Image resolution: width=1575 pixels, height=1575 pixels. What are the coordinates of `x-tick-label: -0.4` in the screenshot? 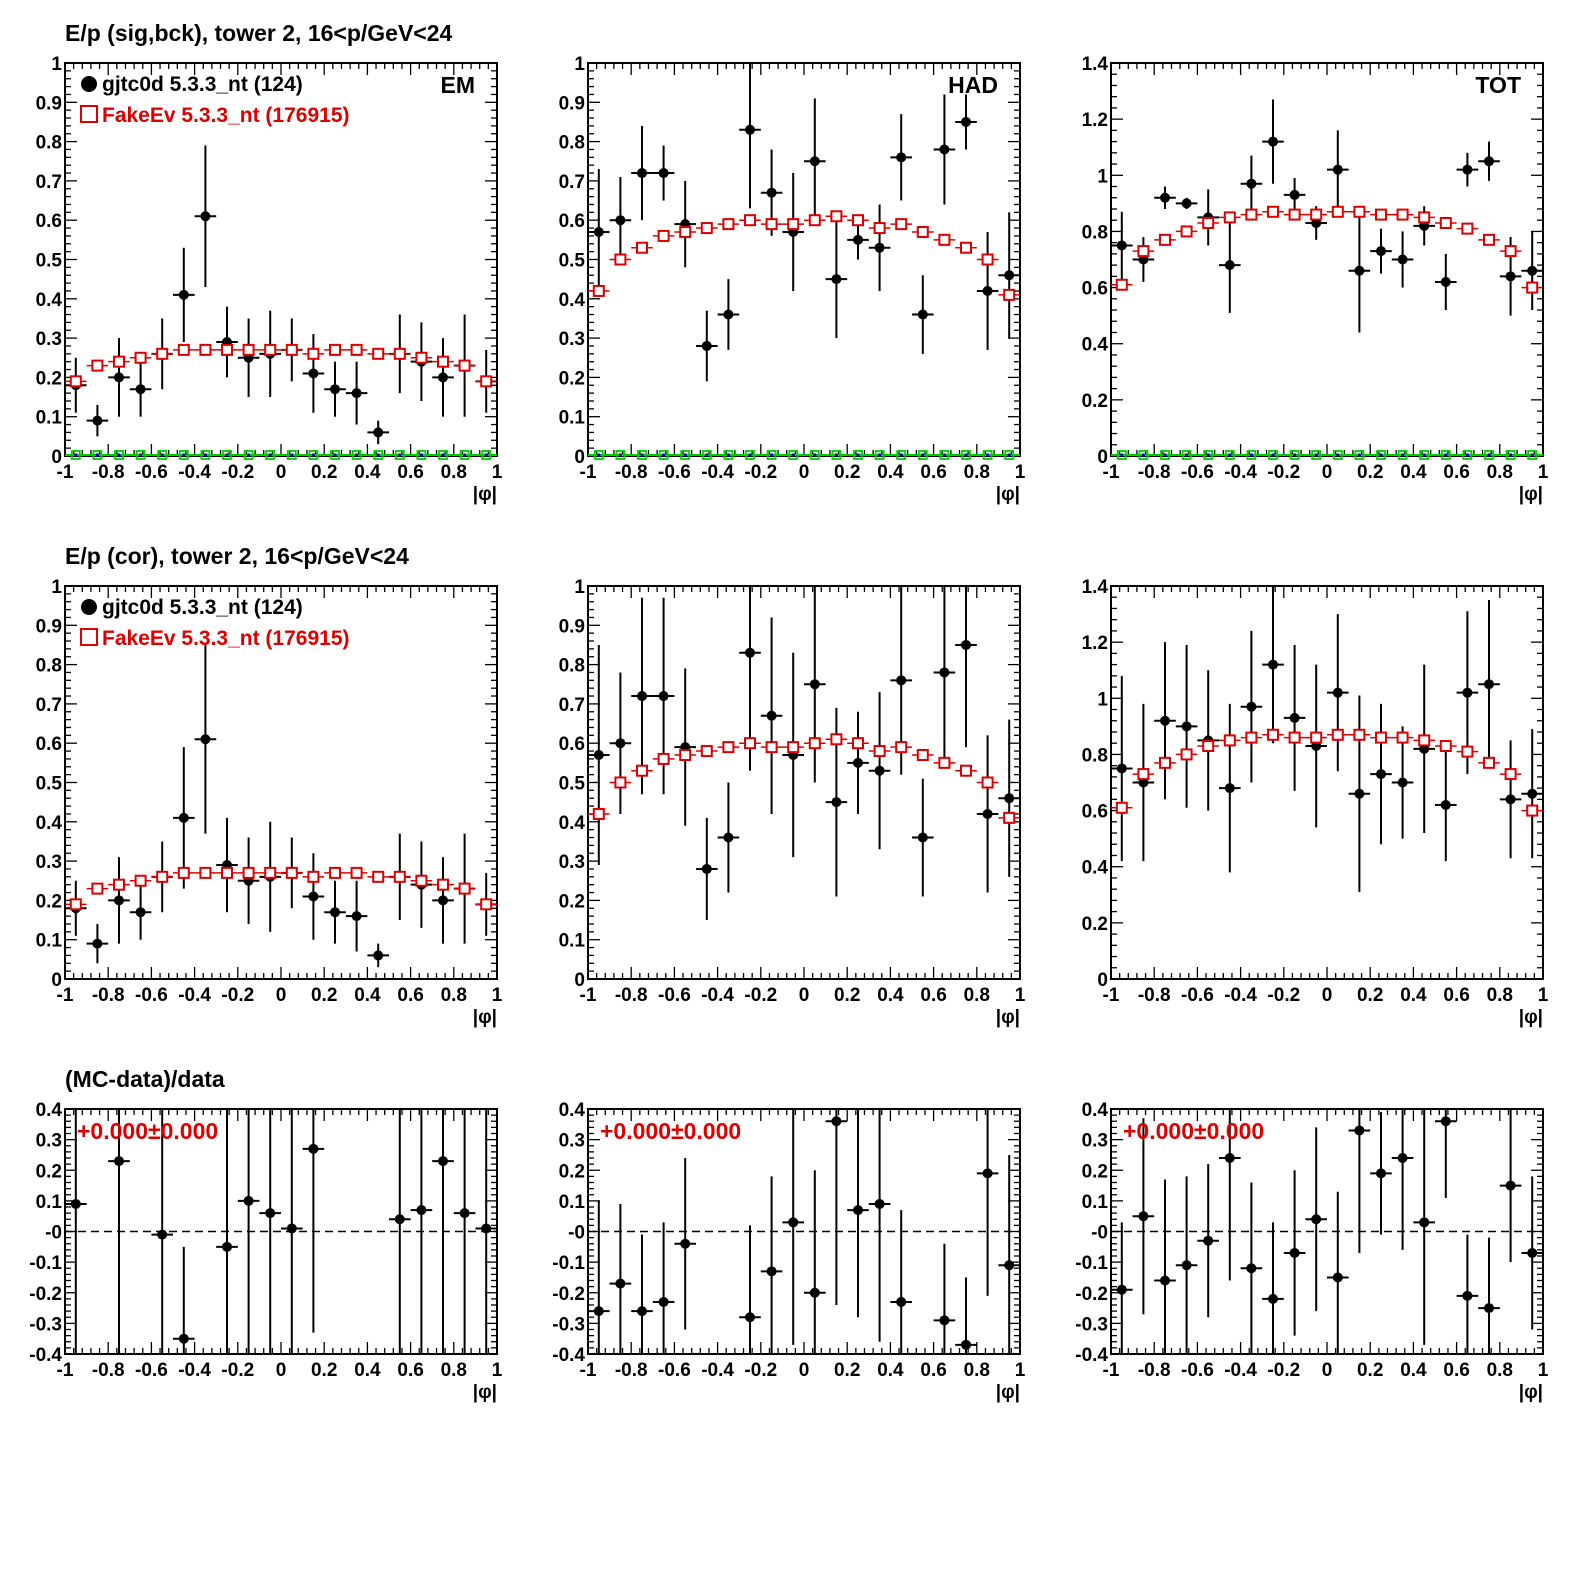 It's located at (1240, 472).